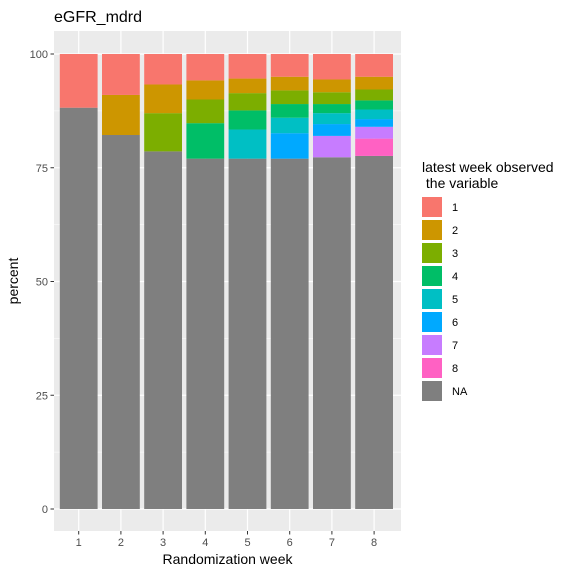 This screenshot has width=576, height=576. Describe the element at coordinates (98, 17) in the screenshot. I see `chart-title: eGFR_mdrd` at that location.